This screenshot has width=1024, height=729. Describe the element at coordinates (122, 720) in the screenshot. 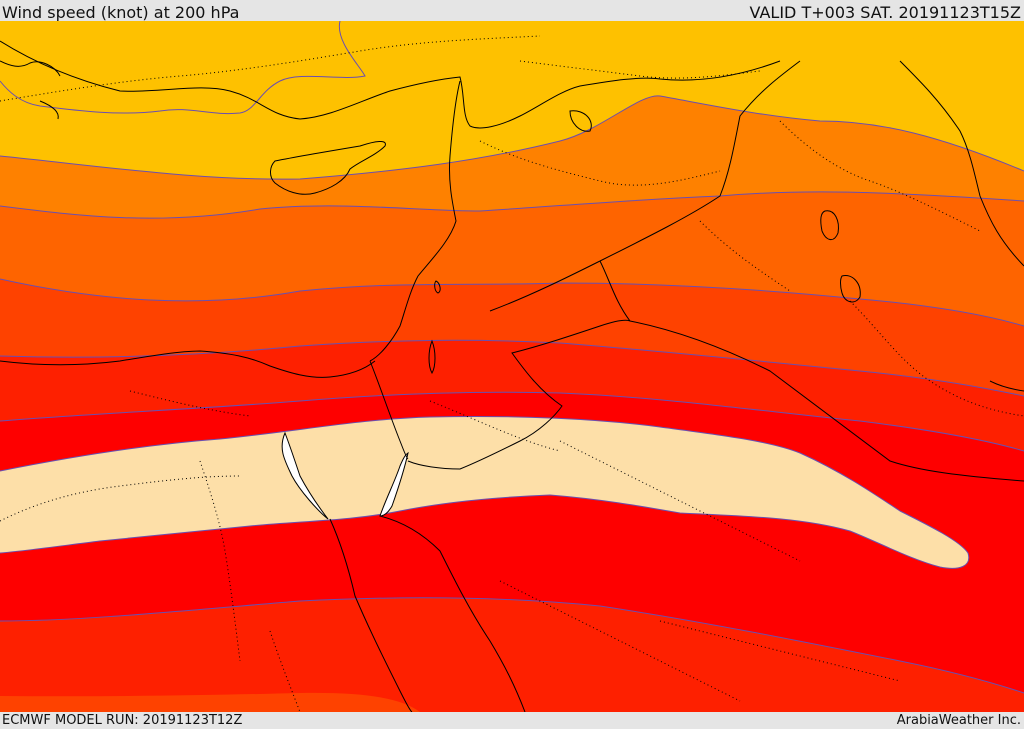

I see `model-run: ECMWF MODEL RUN: 20191123T12Z` at that location.